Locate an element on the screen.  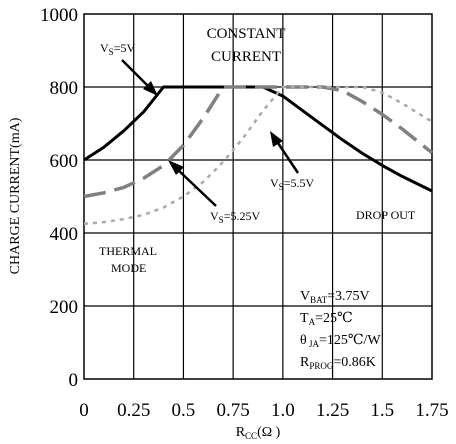
arrowhead-vs5 is located at coordinates (150, 88).